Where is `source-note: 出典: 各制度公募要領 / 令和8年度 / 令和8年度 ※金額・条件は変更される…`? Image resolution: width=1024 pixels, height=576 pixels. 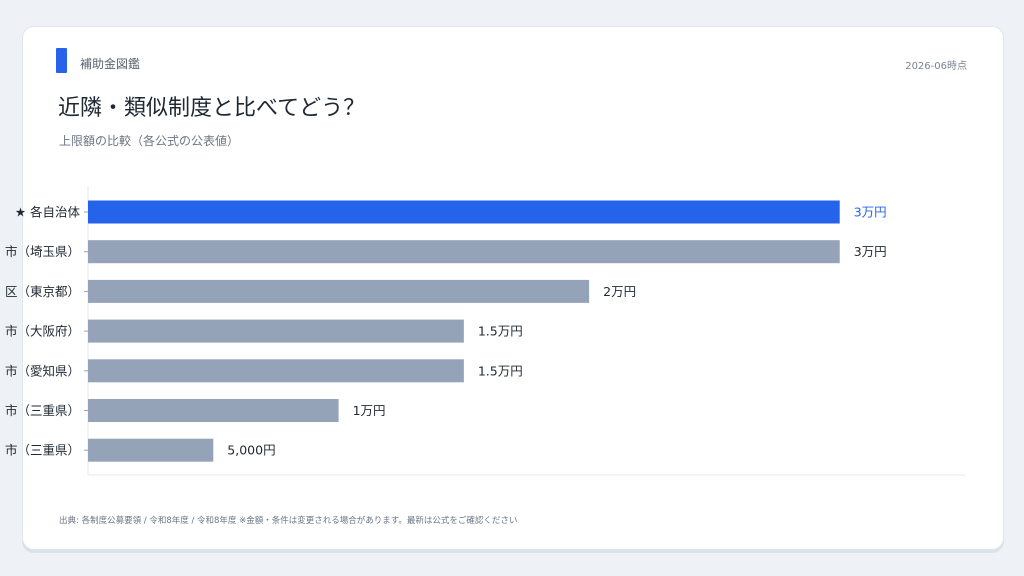 source-note: 出典: 各制度公募要領 / 令和8年度 / 令和8年度 ※金額・条件は変更される… is located at coordinates (288, 521).